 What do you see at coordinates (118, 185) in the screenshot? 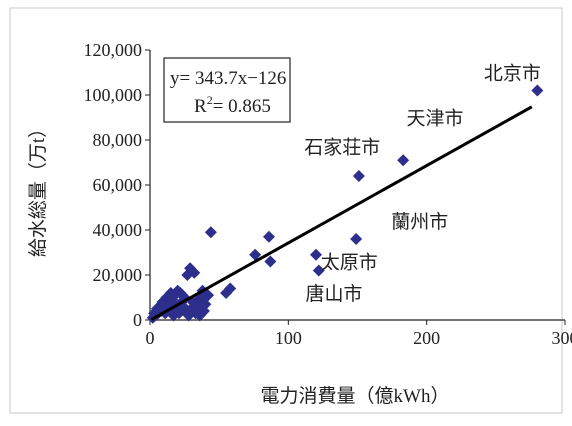
I see `y-tick-label: 60,000` at bounding box center [118, 185].